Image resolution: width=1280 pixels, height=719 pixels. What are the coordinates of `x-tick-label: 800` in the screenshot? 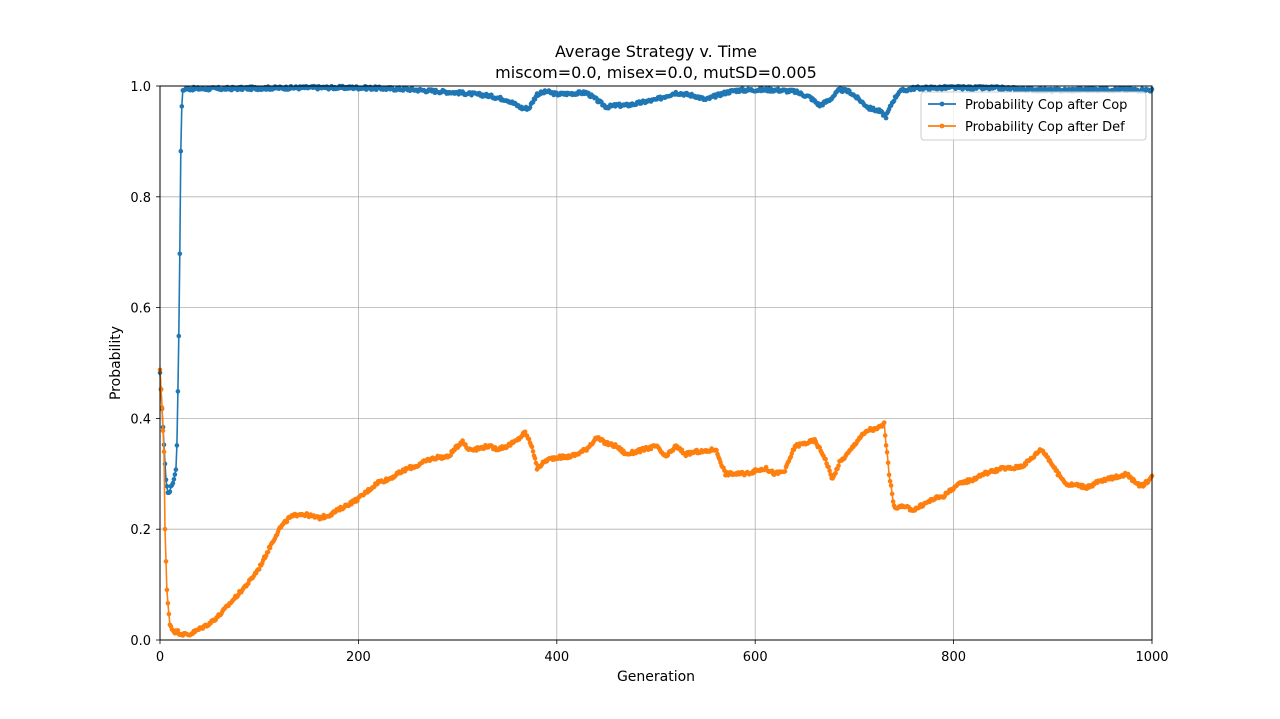 It's located at (953, 657).